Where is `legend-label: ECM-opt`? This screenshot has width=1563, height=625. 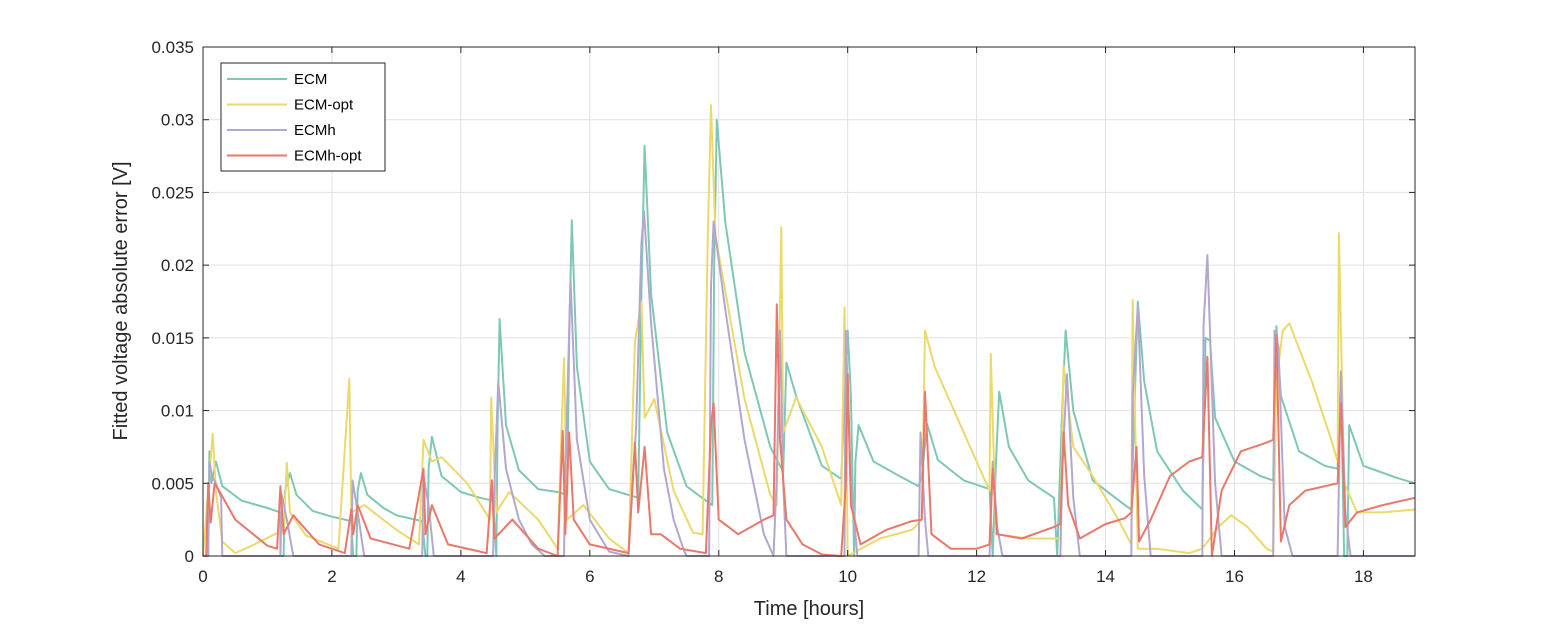
legend-label: ECM-opt is located at coordinates (324, 105).